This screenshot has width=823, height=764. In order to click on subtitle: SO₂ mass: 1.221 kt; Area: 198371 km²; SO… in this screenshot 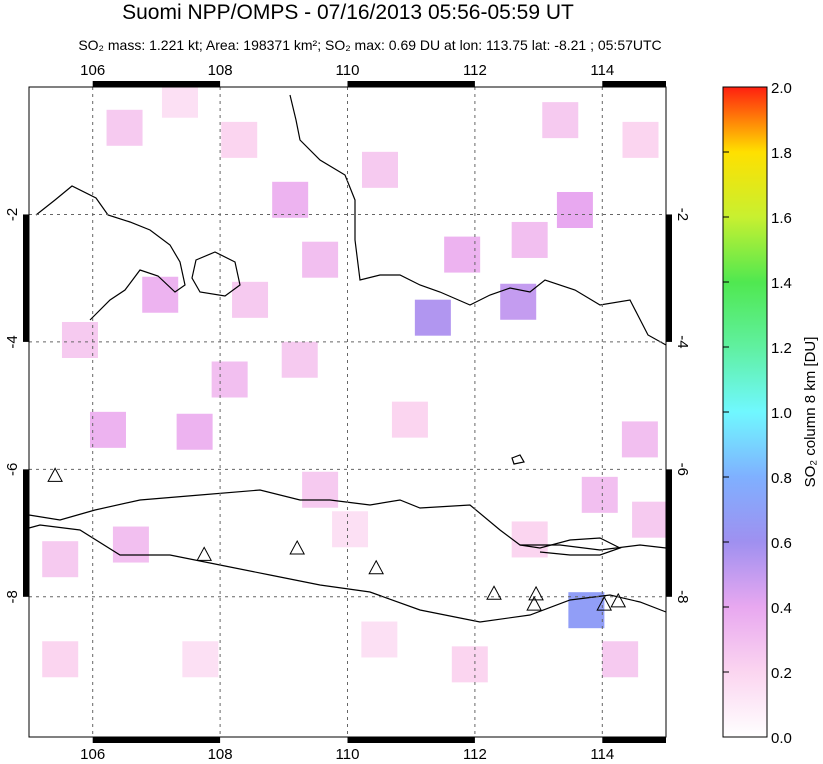, I will do `click(369, 45)`.